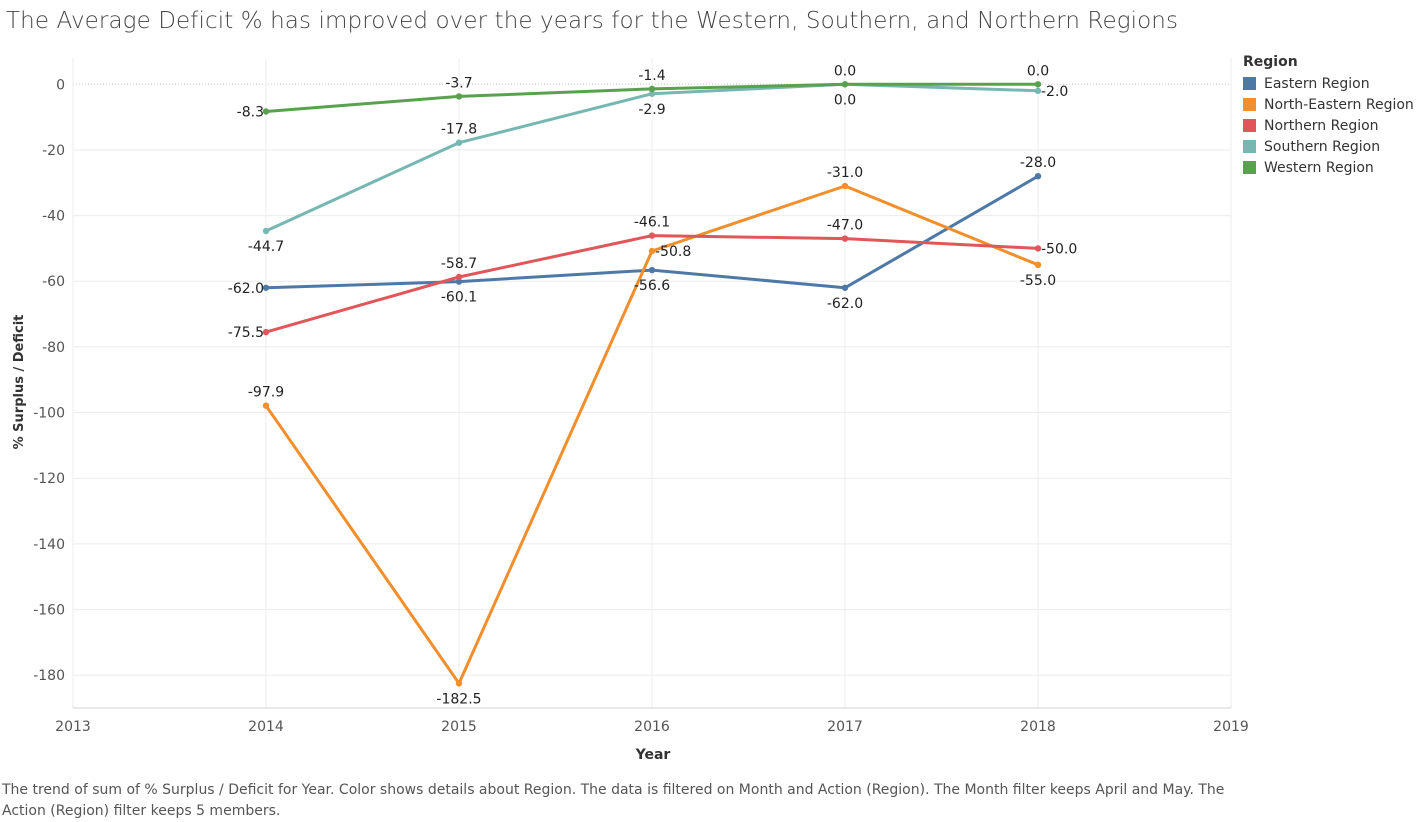  Describe the element at coordinates (458, 699) in the screenshot. I see `north-eastern-region-data-label: -182.5` at that location.